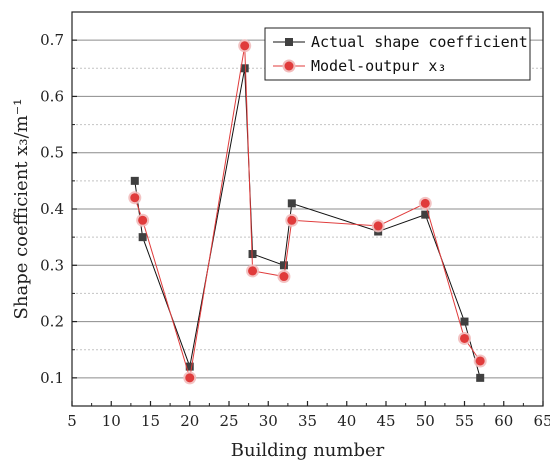  What do you see at coordinates (289, 42) in the screenshot?
I see `legend-swatch-square` at bounding box center [289, 42].